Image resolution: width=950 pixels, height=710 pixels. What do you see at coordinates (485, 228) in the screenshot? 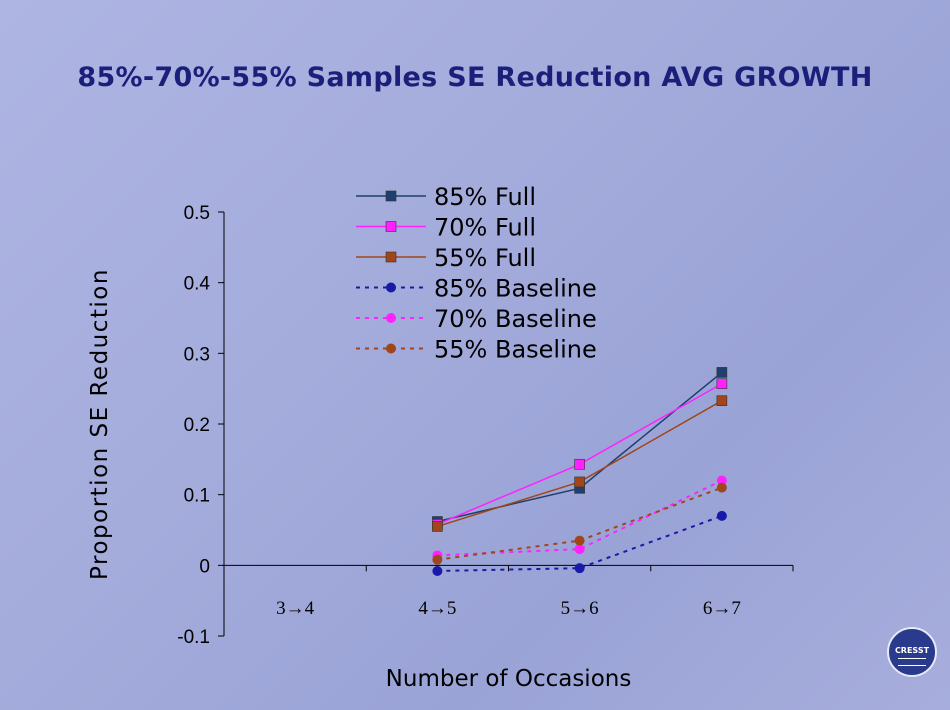
I see `legend-label: 70% Full` at bounding box center [485, 228].